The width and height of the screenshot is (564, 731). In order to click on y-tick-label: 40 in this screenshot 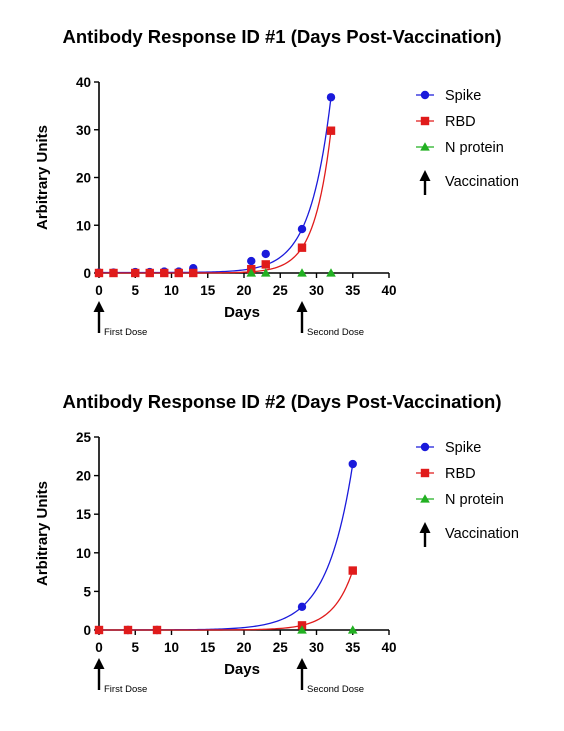, I will do `click(83, 82)`.